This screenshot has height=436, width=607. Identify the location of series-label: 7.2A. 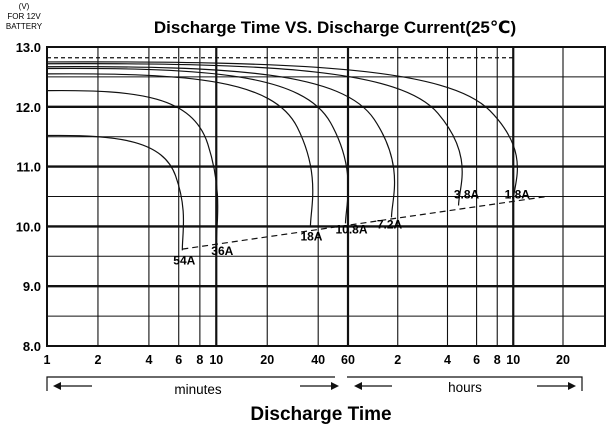
(390, 224).